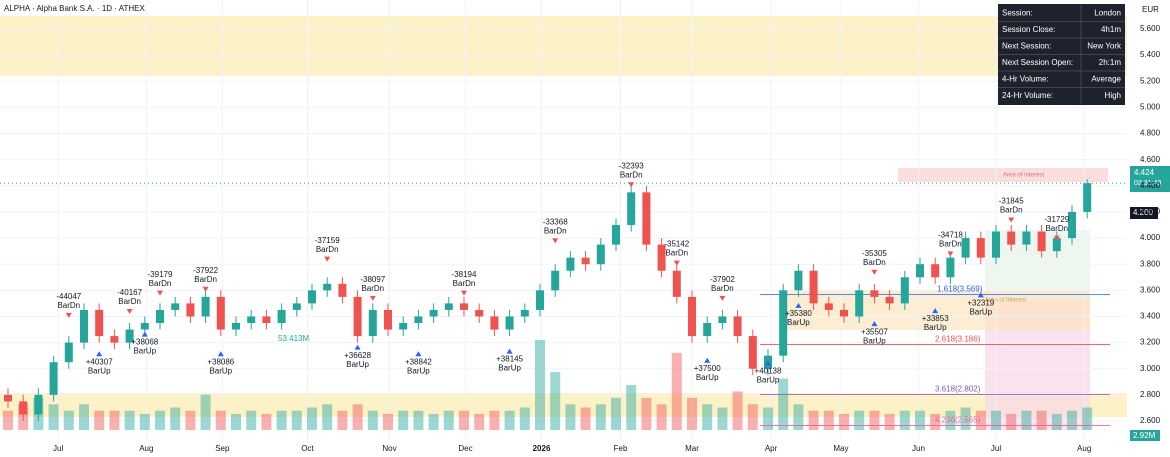 Image resolution: width=1170 pixels, height=457 pixels. What do you see at coordinates (1150, 263) in the screenshot?
I see `y-tick-label: 3.800` at bounding box center [1150, 263].